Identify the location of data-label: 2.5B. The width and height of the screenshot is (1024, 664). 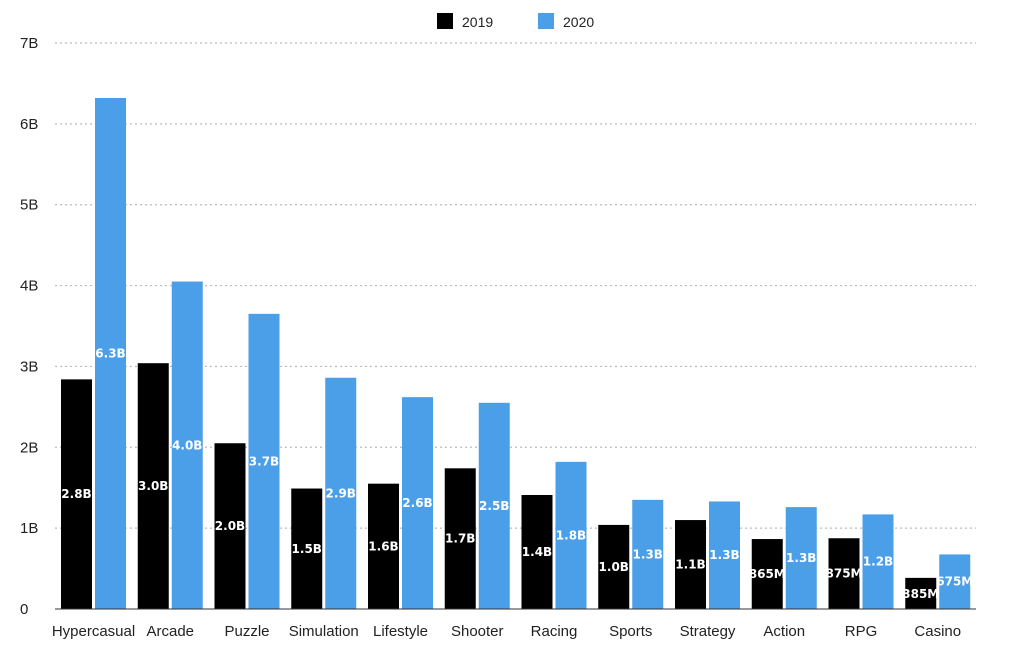
(494, 506).